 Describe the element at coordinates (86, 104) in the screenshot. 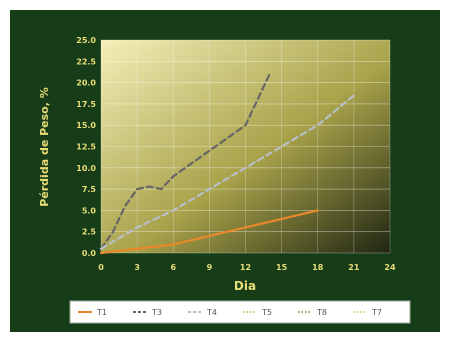

I see `y-tick-label: 17.5` at that location.